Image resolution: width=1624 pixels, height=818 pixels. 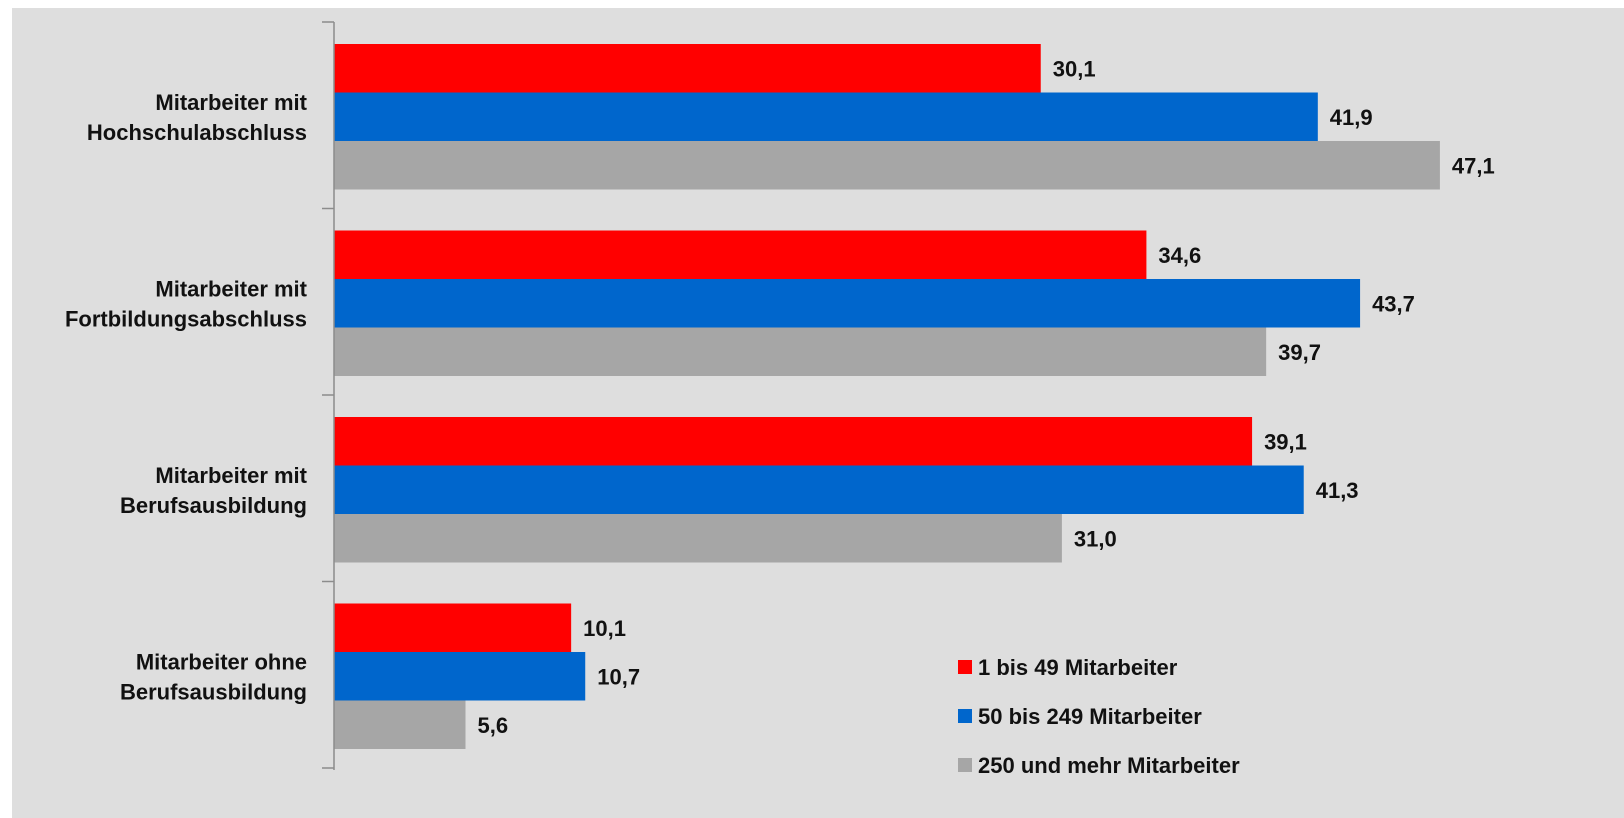 What do you see at coordinates (221, 661) in the screenshot?
I see `category-label-line: Mitarbeiter ohne` at bounding box center [221, 661].